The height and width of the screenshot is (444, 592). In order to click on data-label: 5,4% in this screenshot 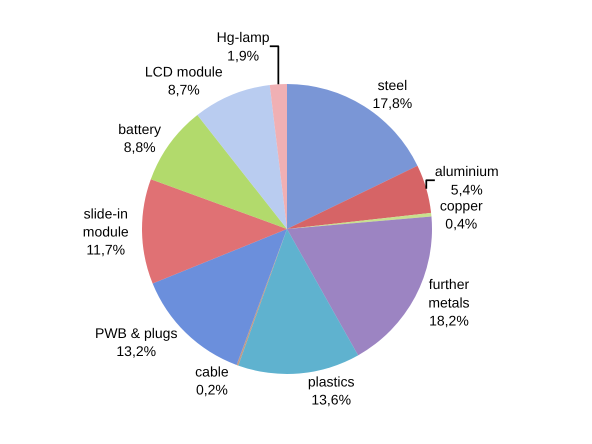, I will do `click(466, 189)`.